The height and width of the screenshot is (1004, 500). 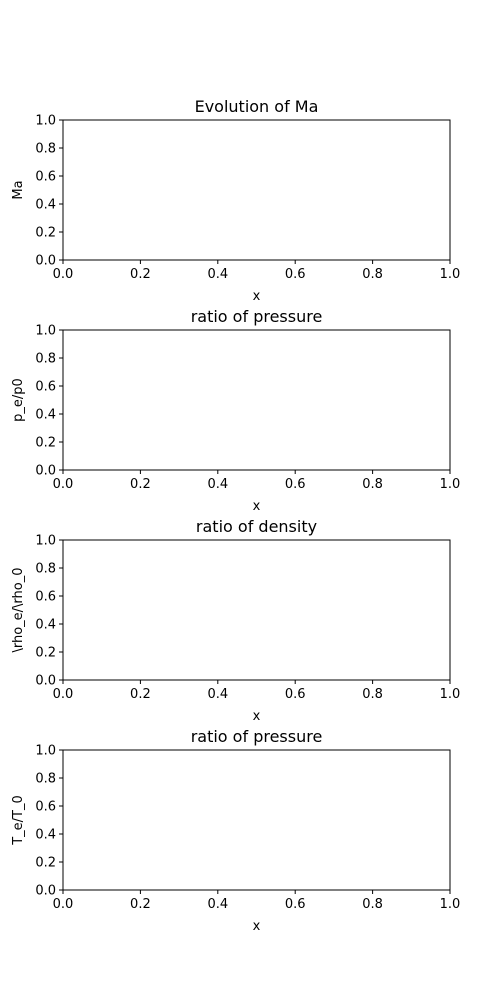 What do you see at coordinates (18, 609) in the screenshot?
I see `y-axis-label: \rho_e/\rho_0` at bounding box center [18, 609].